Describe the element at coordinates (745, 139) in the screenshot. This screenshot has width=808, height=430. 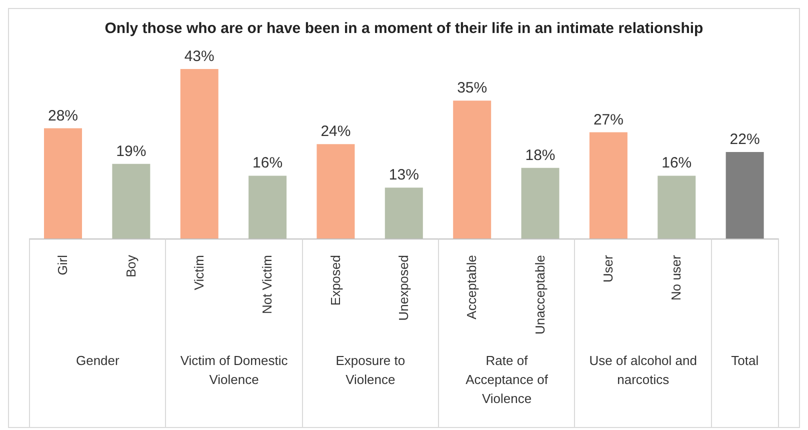
I see `data-label: 22%` at that location.